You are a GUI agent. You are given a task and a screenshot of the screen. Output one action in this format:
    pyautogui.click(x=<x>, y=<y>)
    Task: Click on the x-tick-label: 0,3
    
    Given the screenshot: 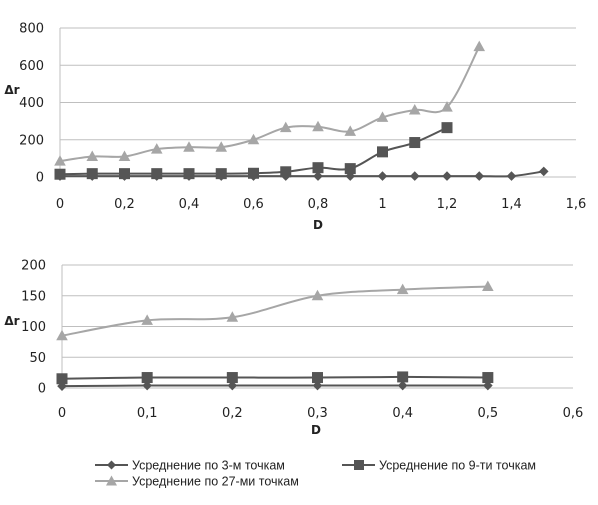 What is the action you would take?
    pyautogui.click(x=317, y=413)
    